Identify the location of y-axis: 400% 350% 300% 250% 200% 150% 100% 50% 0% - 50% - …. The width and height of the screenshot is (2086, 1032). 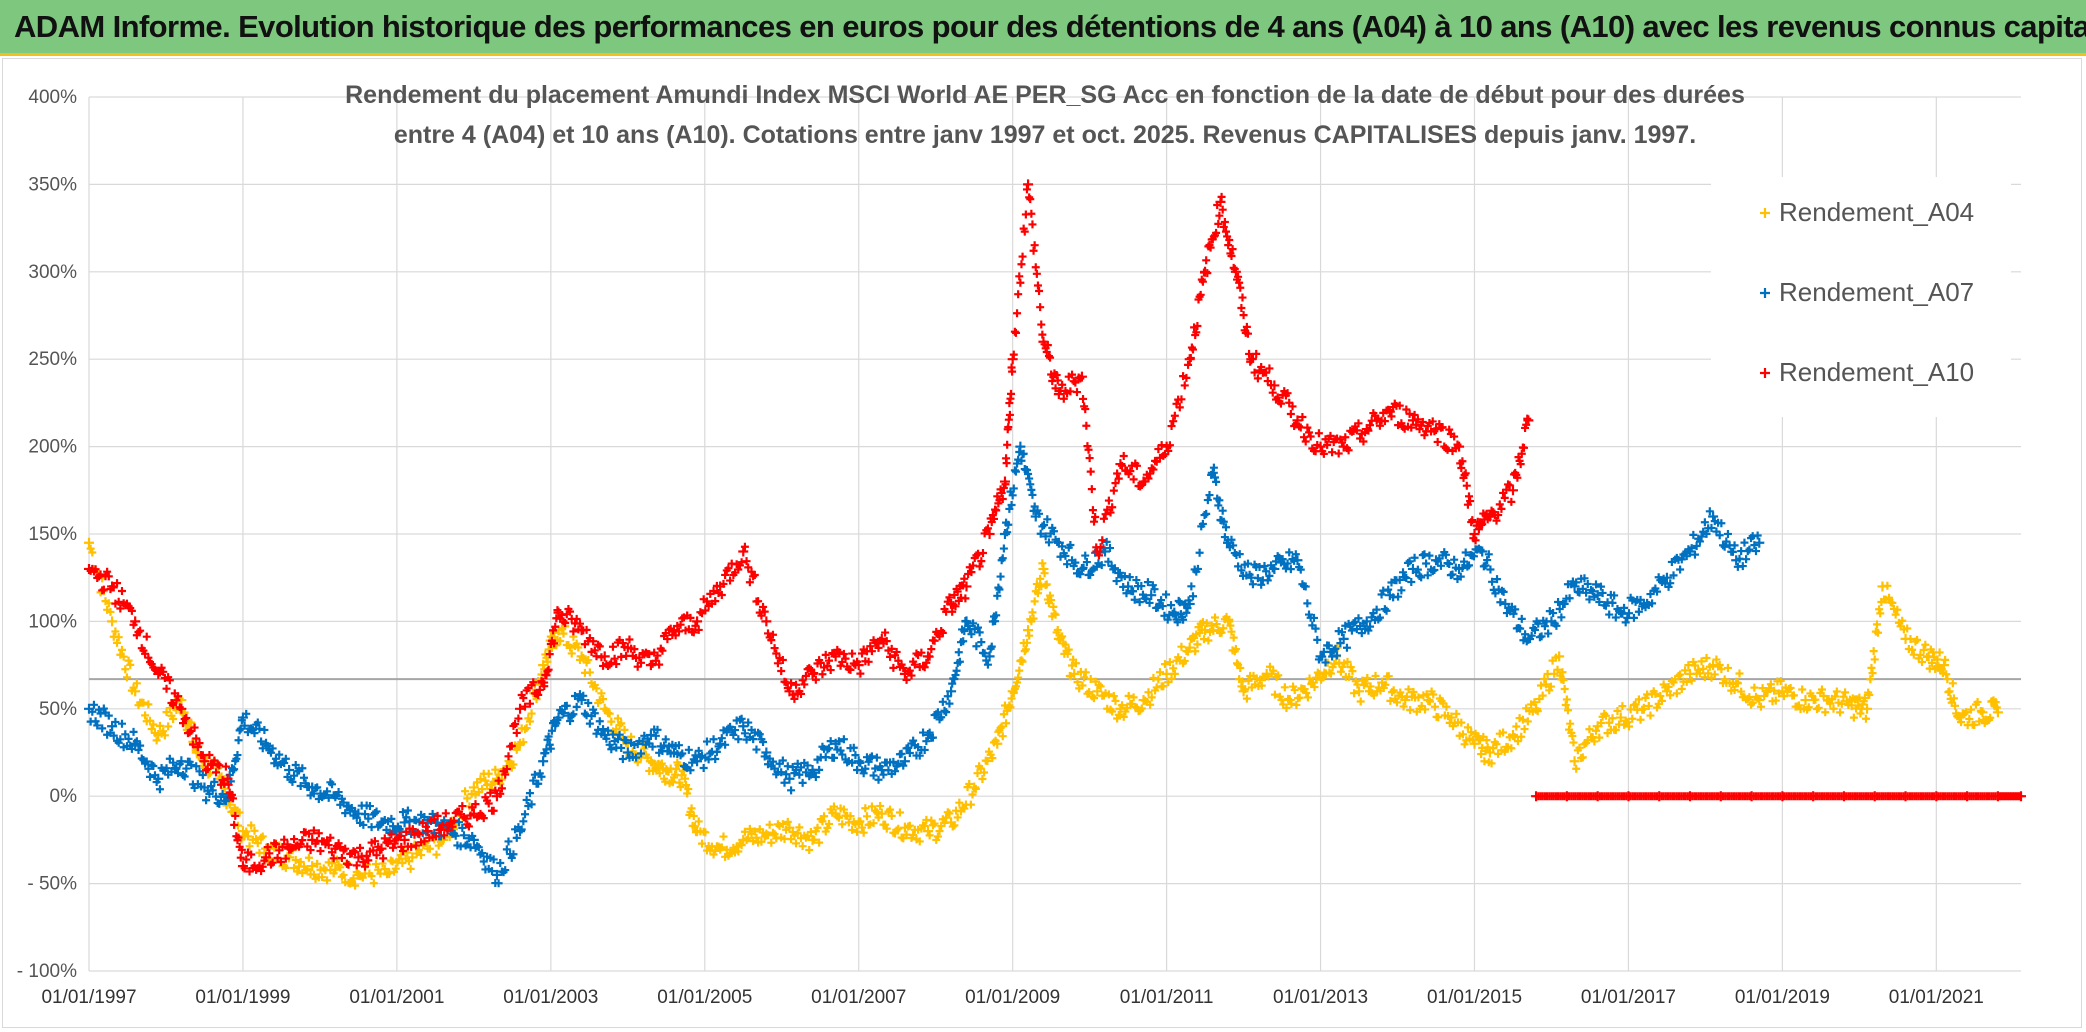
(47, 534).